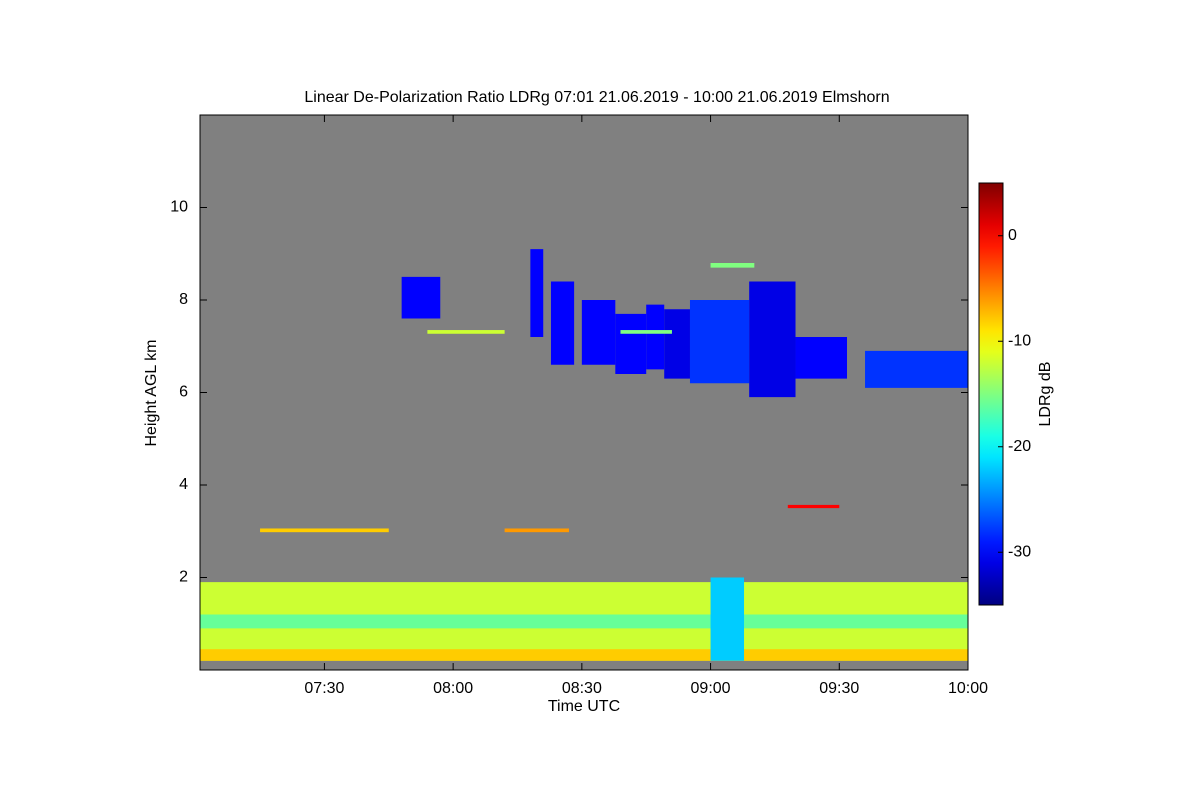 Image resolution: width=1200 pixels, height=805 pixels. What do you see at coordinates (183, 577) in the screenshot?
I see `y-tick-label: 2` at bounding box center [183, 577].